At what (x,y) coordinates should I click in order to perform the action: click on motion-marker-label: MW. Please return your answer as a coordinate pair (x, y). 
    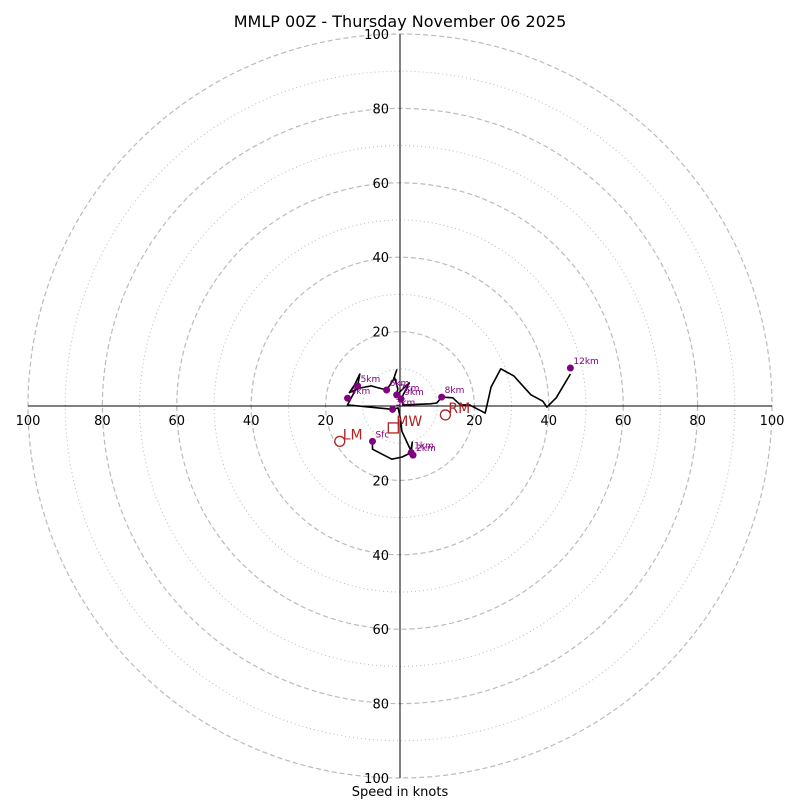
    Looking at the image, I should click on (409, 422).